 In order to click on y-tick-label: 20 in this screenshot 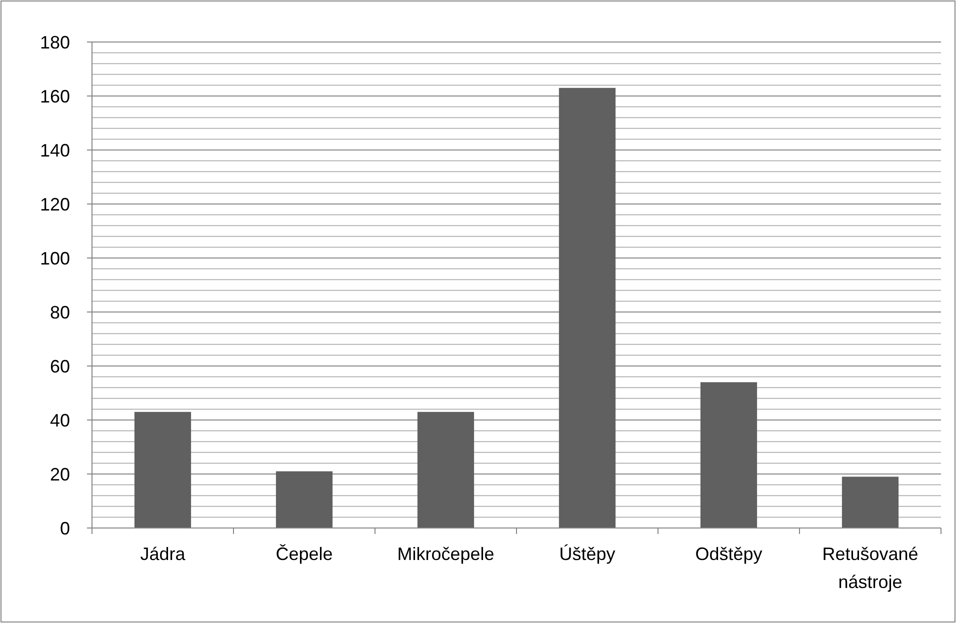, I will do `click(60, 474)`.